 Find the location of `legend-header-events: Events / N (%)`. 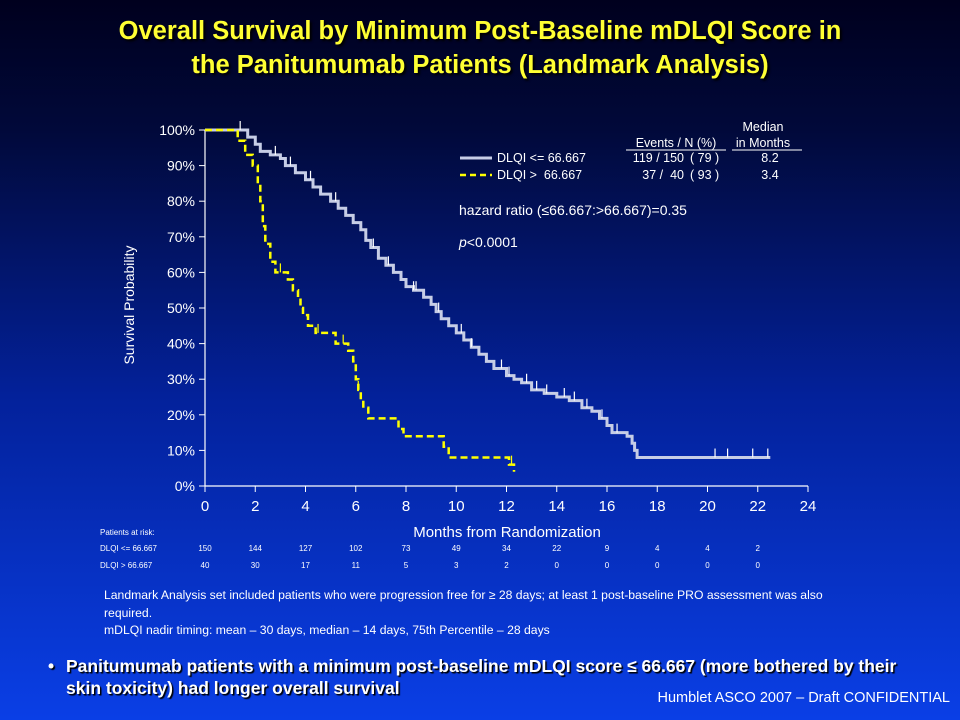

legend-header-events: Events / N (%) is located at coordinates (676, 143).